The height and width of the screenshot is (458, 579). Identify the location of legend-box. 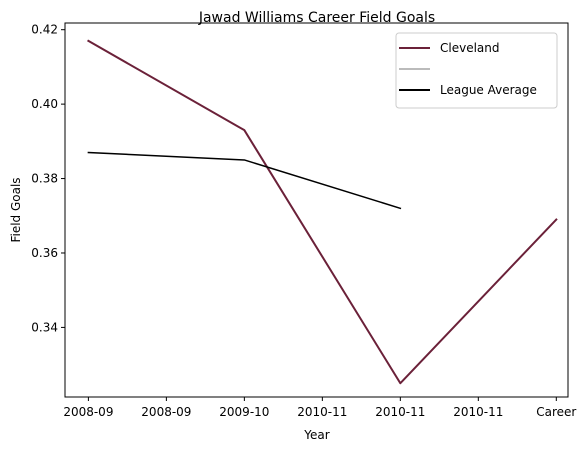
(476, 70).